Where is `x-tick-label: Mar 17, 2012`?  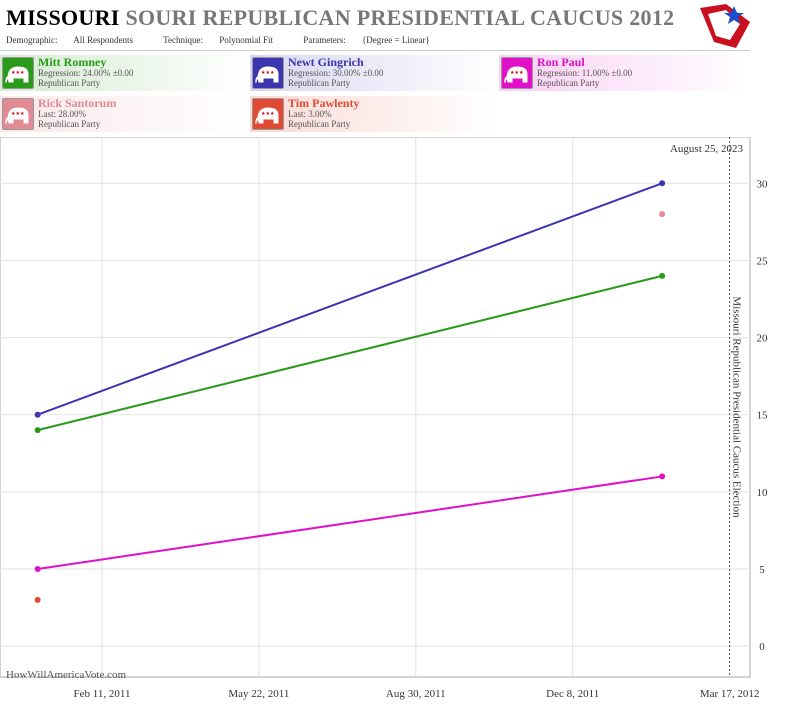 x-tick-label: Mar 17, 2012 is located at coordinates (730, 694).